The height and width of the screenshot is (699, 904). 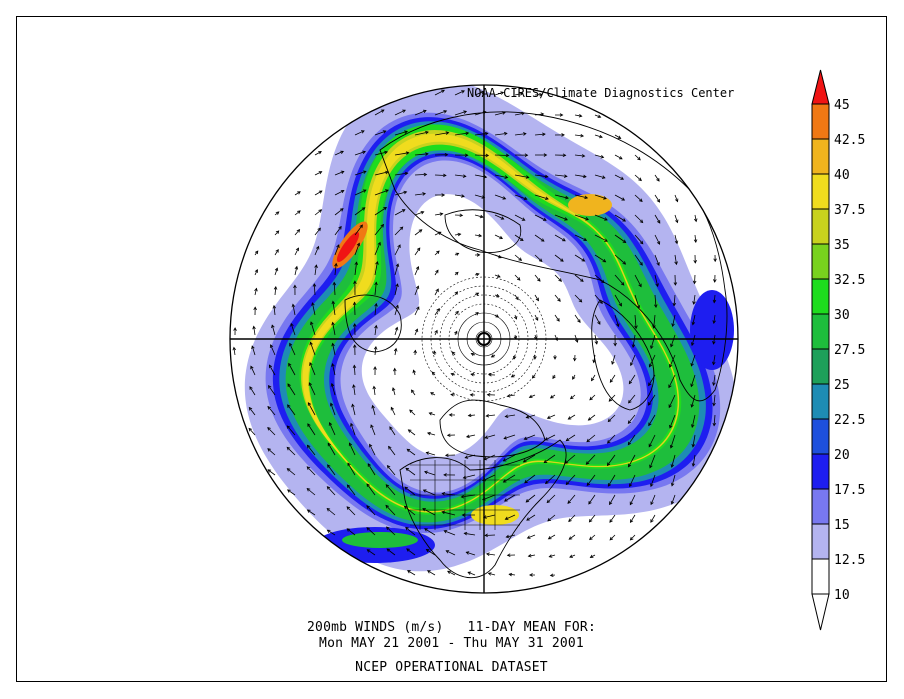 I want to click on colorbar-tick-label: 40, so click(x=842, y=175).